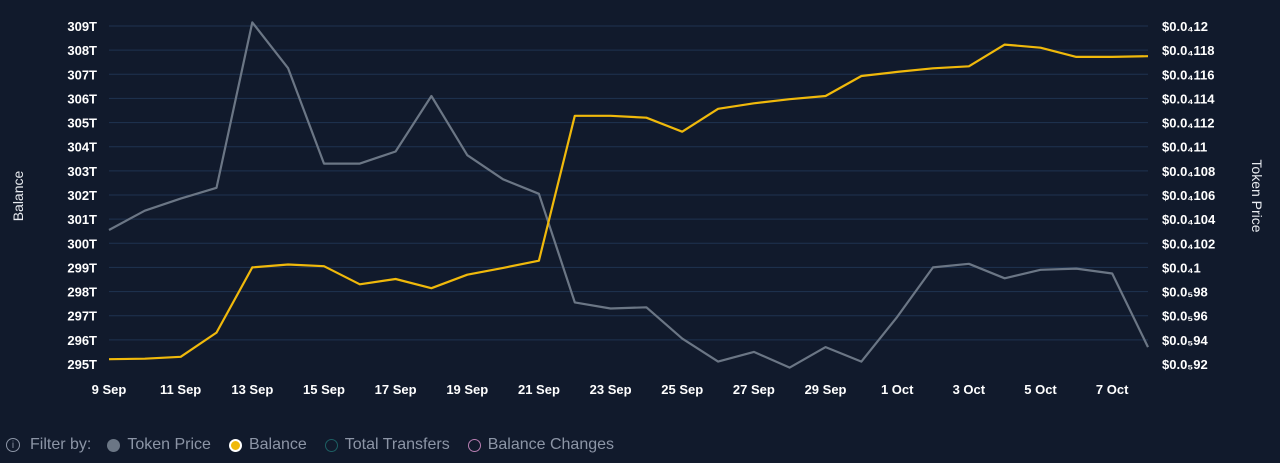 Image resolution: width=1280 pixels, height=463 pixels. Describe the element at coordinates (82, 171) in the screenshot. I see `left-tick-label: 303T` at that location.